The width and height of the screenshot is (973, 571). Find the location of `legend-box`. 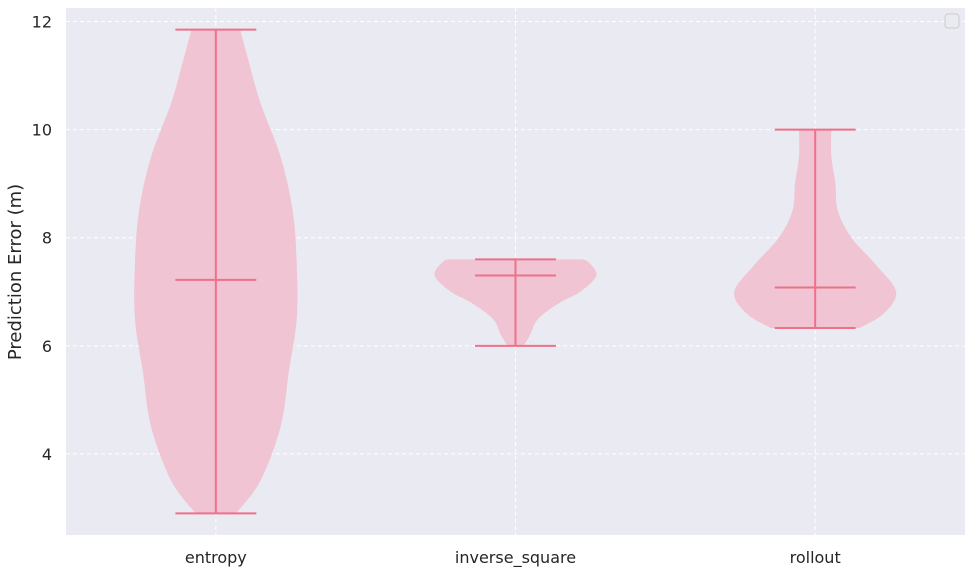

legend-box is located at coordinates (952, 21).